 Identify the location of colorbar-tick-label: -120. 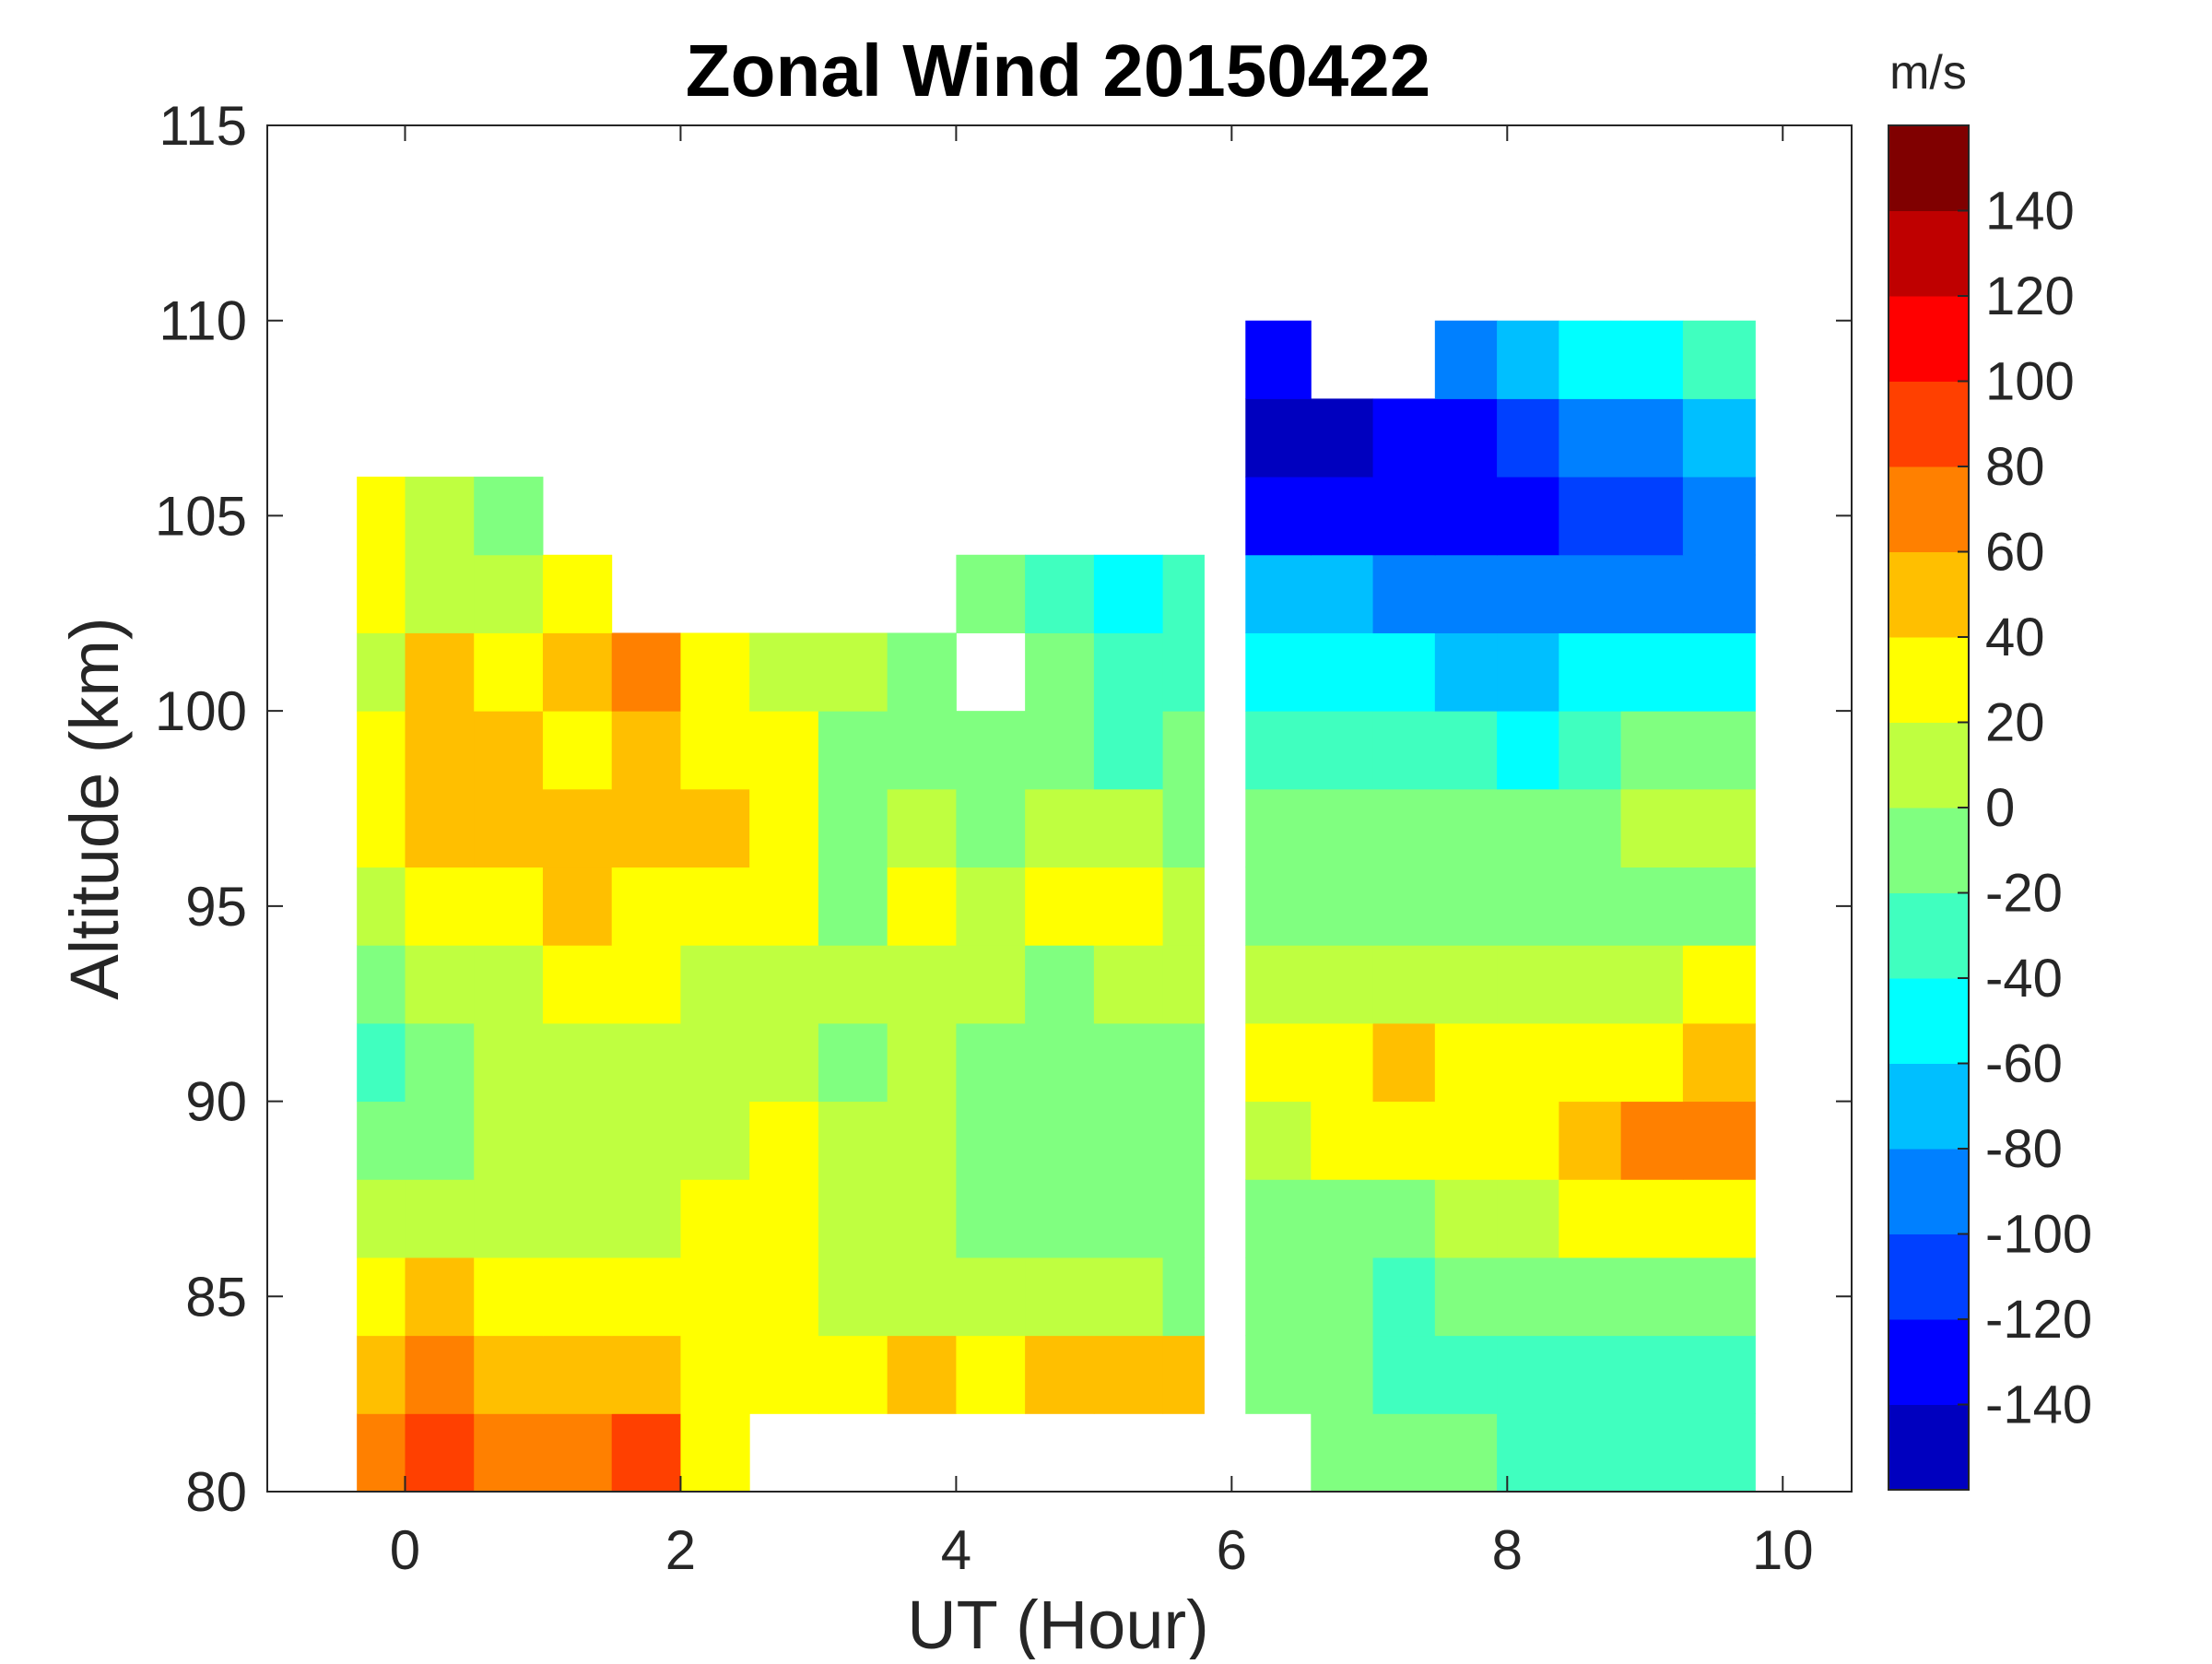
(2038, 1320).